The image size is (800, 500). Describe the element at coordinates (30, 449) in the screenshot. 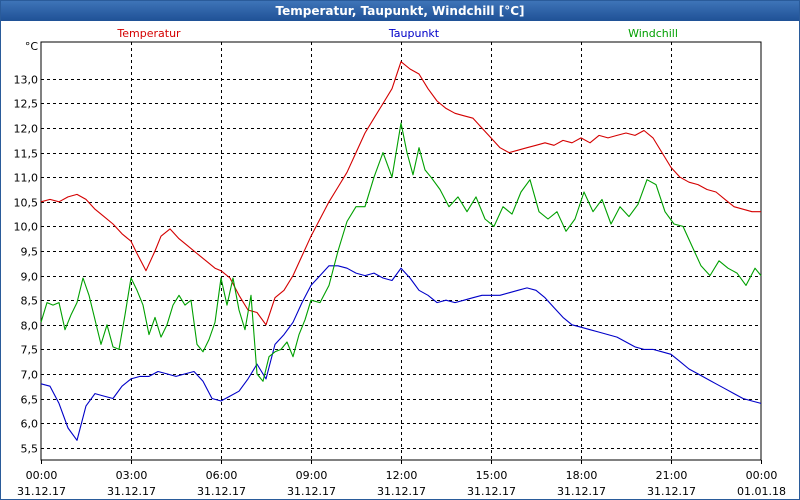

I see `y-tick-label: 5,5` at that location.